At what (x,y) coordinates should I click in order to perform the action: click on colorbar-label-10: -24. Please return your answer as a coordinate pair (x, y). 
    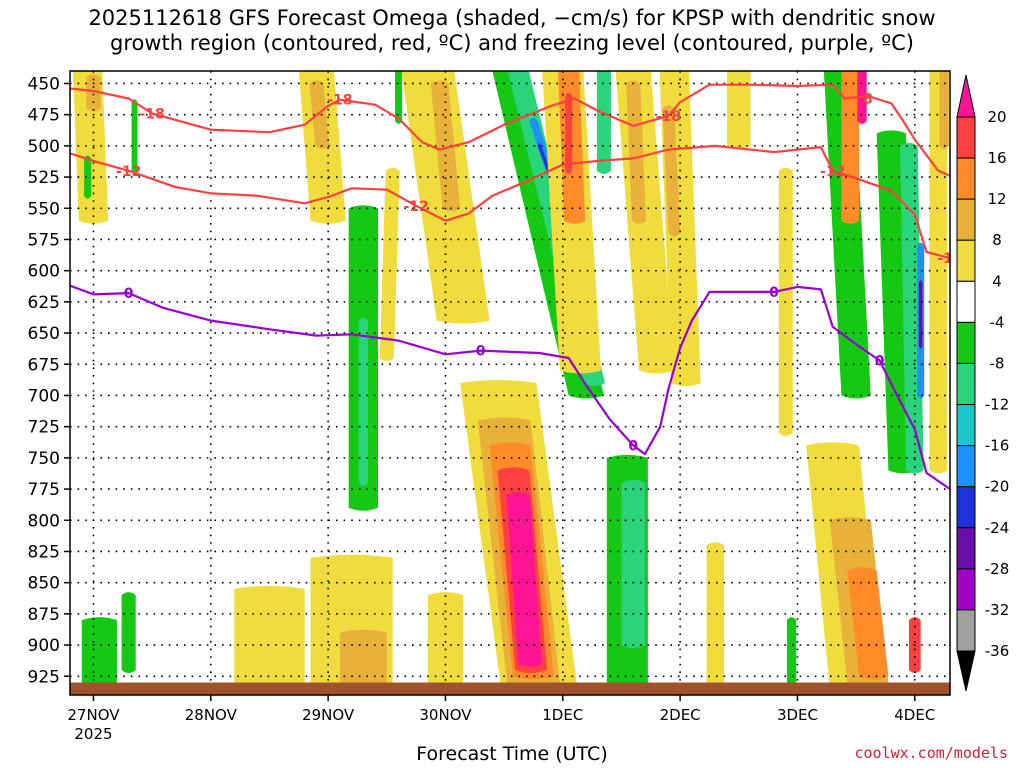
    Looking at the image, I should click on (997, 528).